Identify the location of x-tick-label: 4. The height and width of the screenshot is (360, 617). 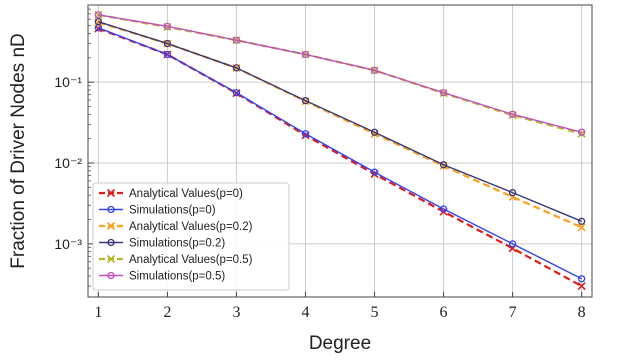
(305, 312).